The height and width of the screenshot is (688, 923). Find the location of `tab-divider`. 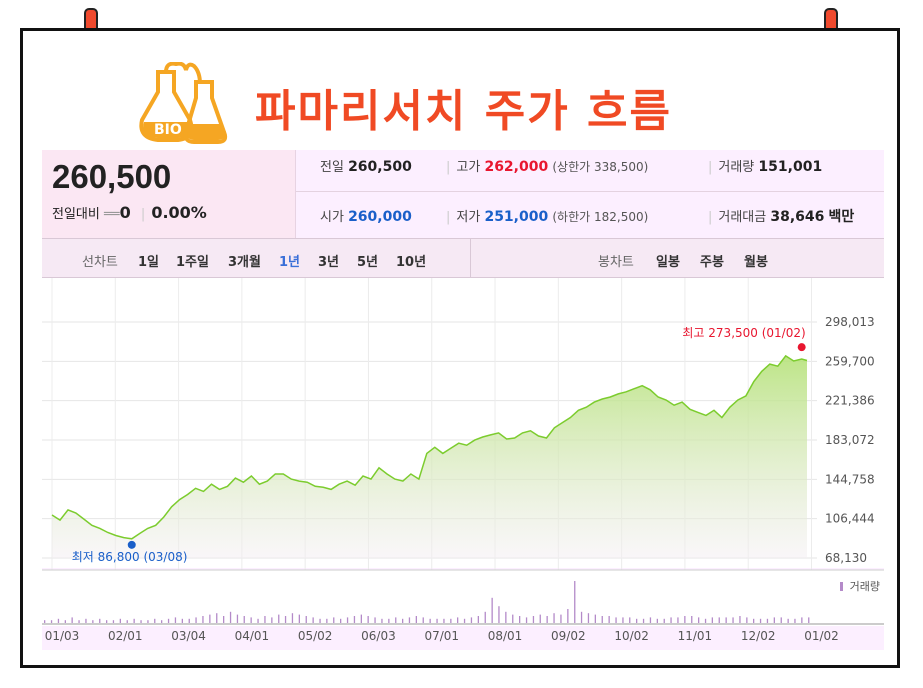

tab-divider is located at coordinates (470, 259).